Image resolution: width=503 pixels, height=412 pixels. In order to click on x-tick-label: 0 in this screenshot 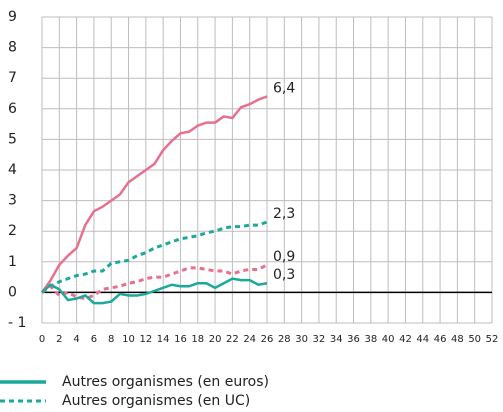, I will do `click(42, 339)`.